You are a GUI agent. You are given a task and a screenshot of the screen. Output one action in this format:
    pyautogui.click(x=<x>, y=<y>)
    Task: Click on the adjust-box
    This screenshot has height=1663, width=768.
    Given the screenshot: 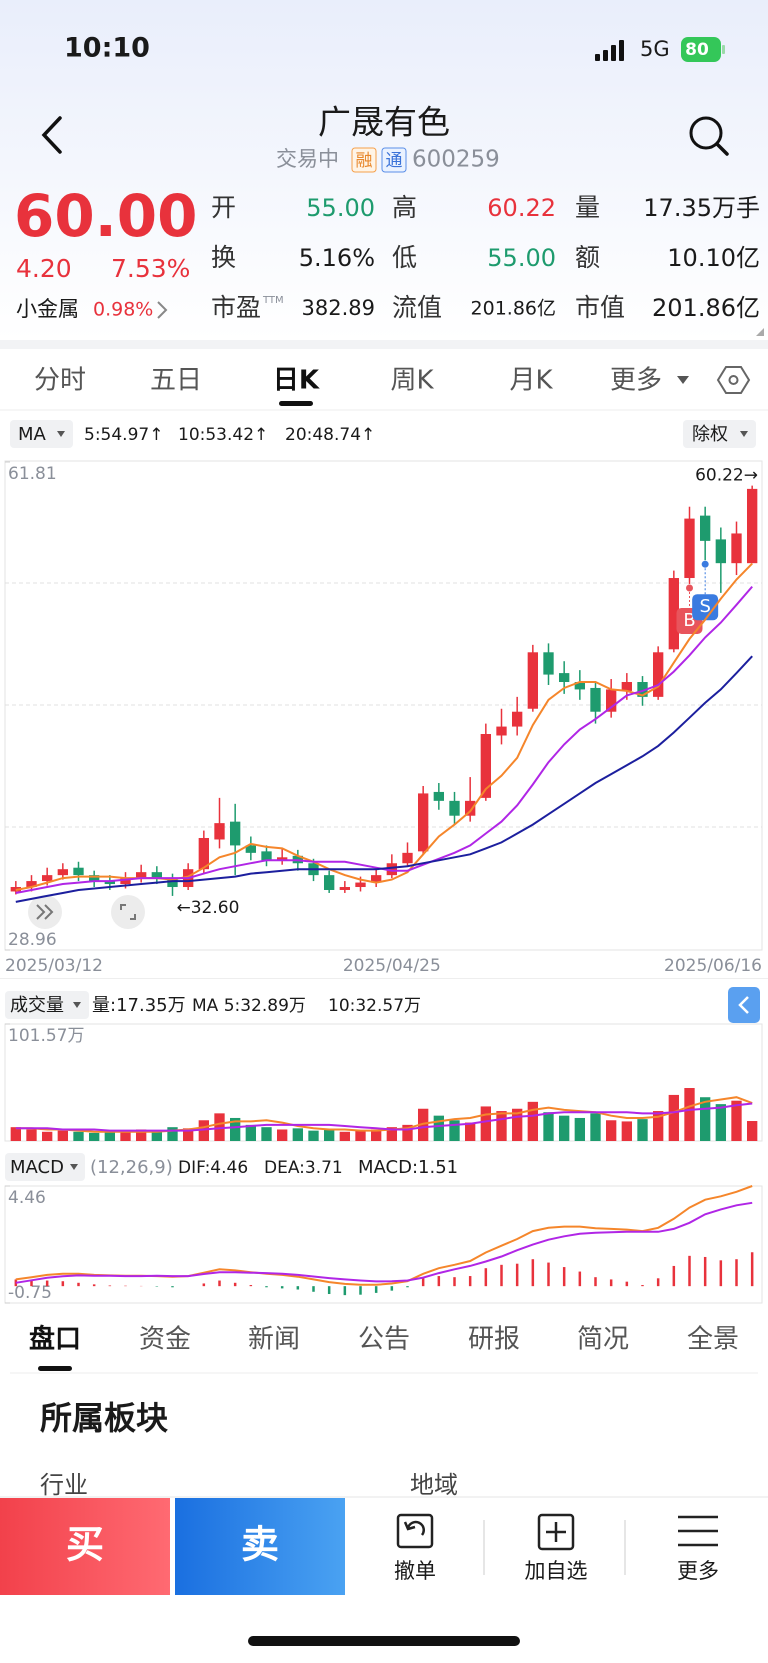 What is the action you would take?
    pyautogui.click(x=719, y=434)
    